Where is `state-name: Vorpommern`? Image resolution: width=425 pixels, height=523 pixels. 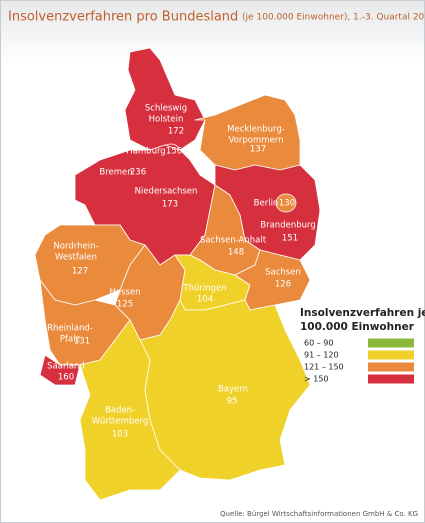
state-name: Vorpommern is located at coordinates (256, 141).